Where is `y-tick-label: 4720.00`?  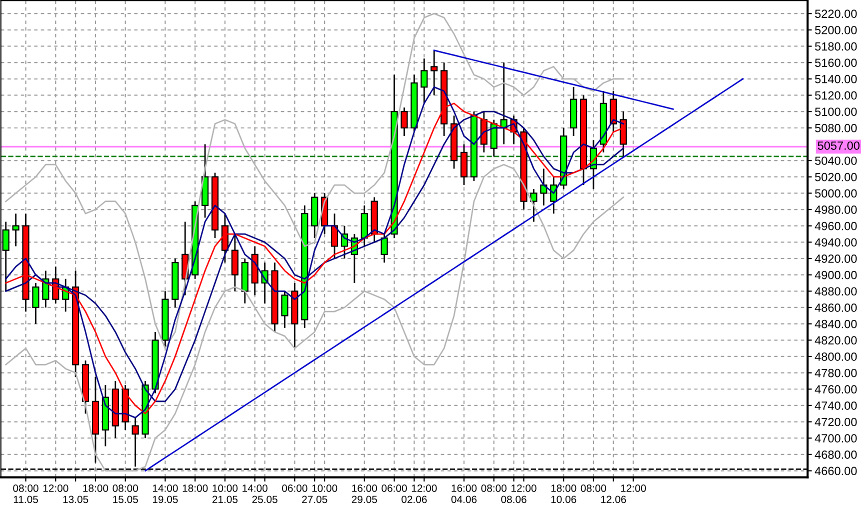 y-tick-label: 4720.00 is located at coordinates (835, 422).